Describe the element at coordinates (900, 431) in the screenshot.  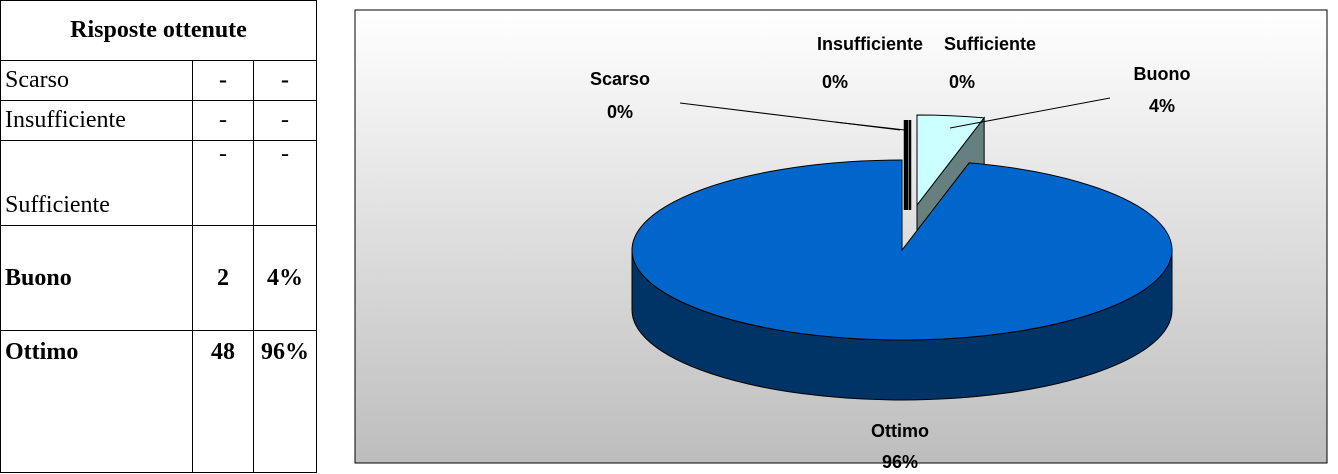
I see `slice-label: Ottimo` at that location.